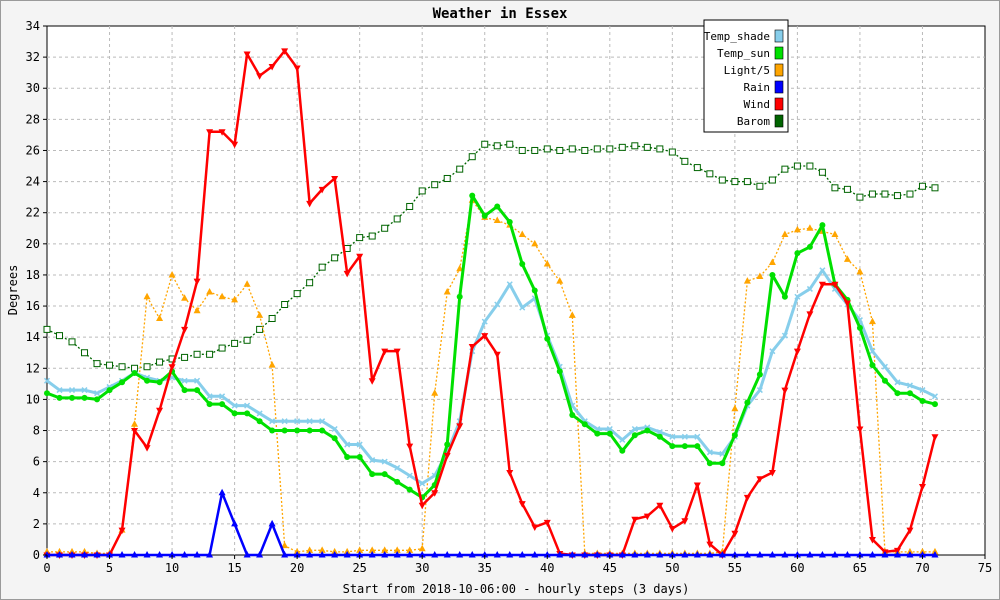  What do you see at coordinates (33, 57) in the screenshot?
I see `y-tick-label: 32` at bounding box center [33, 57].